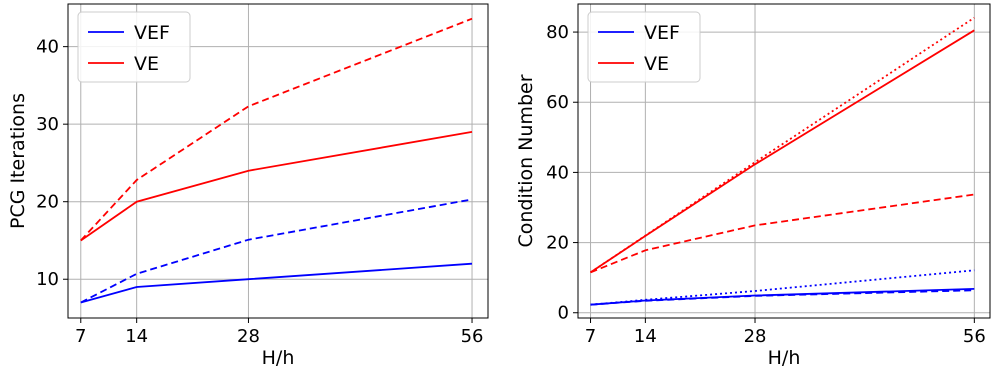 This screenshot has width=998, height=379. I want to click on y-tick-label: 30, so click(47, 124).